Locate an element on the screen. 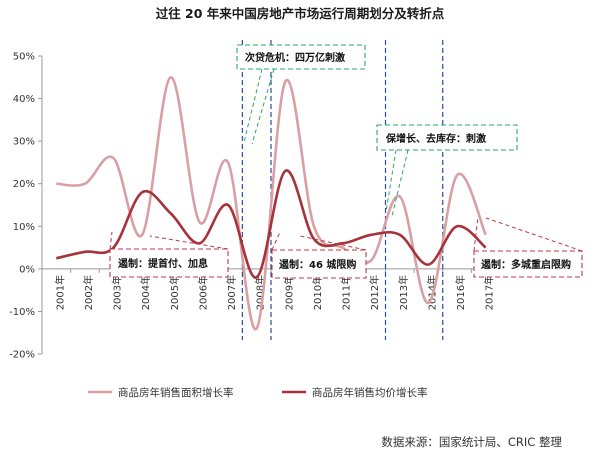  y-tick-label: -10% is located at coordinates (22, 312).